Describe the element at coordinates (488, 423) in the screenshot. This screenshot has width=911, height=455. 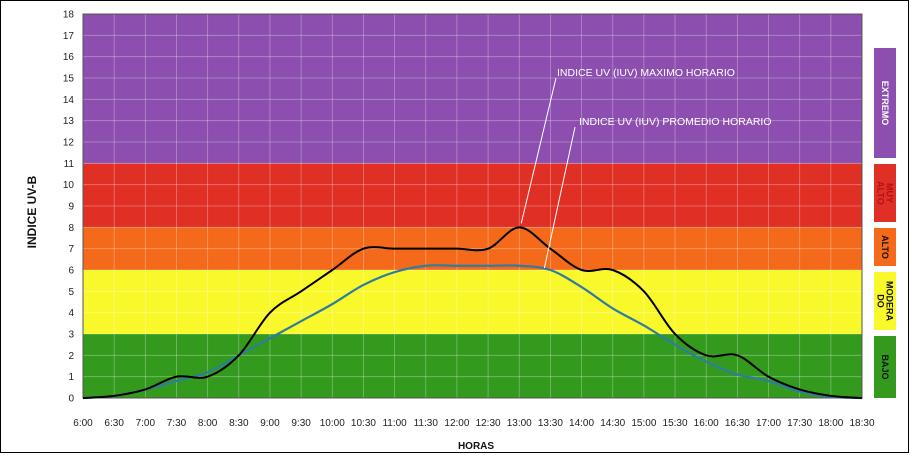
I see `x-tick-label: 12:30` at that location.